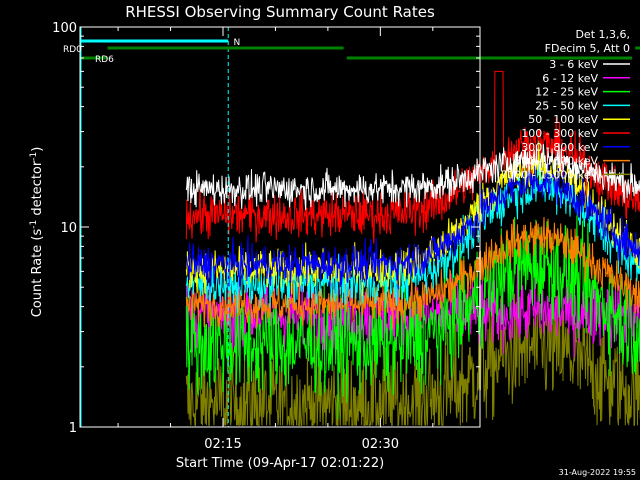  I want to click on legend-label: 3 - 6 keV, so click(573, 64).